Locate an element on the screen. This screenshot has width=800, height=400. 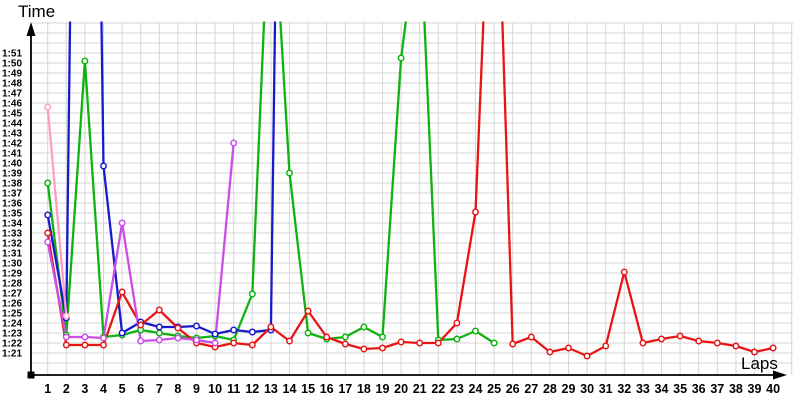
x-tick-label: 5 is located at coordinates (122, 389).